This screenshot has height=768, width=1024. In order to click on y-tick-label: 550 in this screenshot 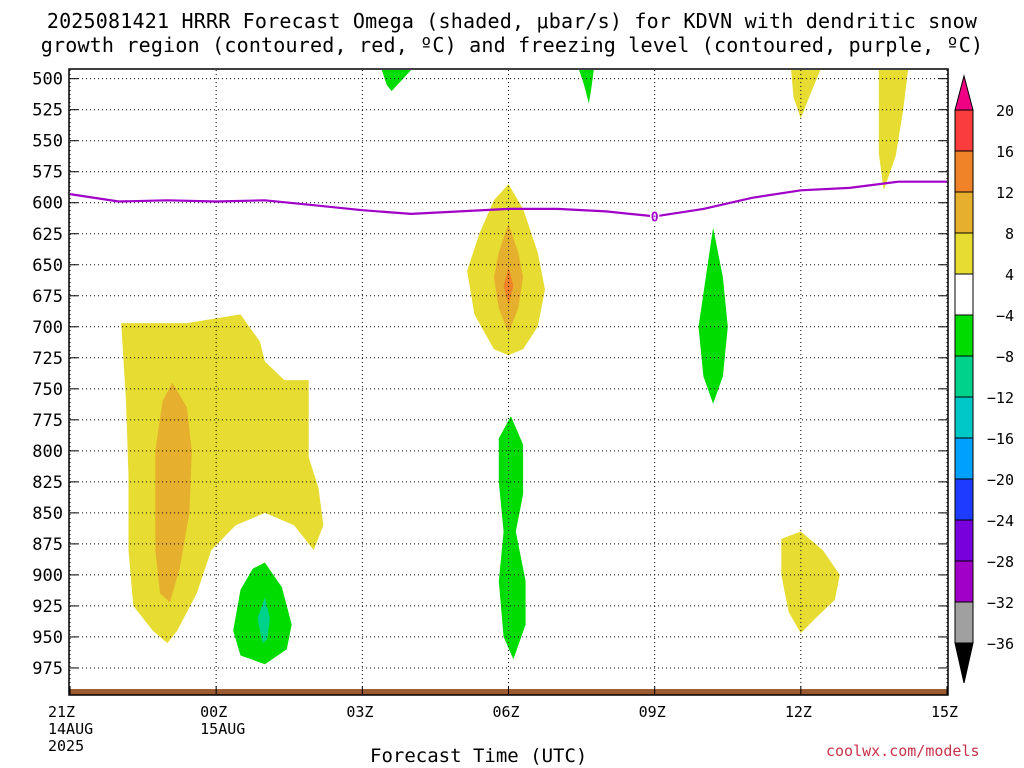, I will do `click(47, 142)`.